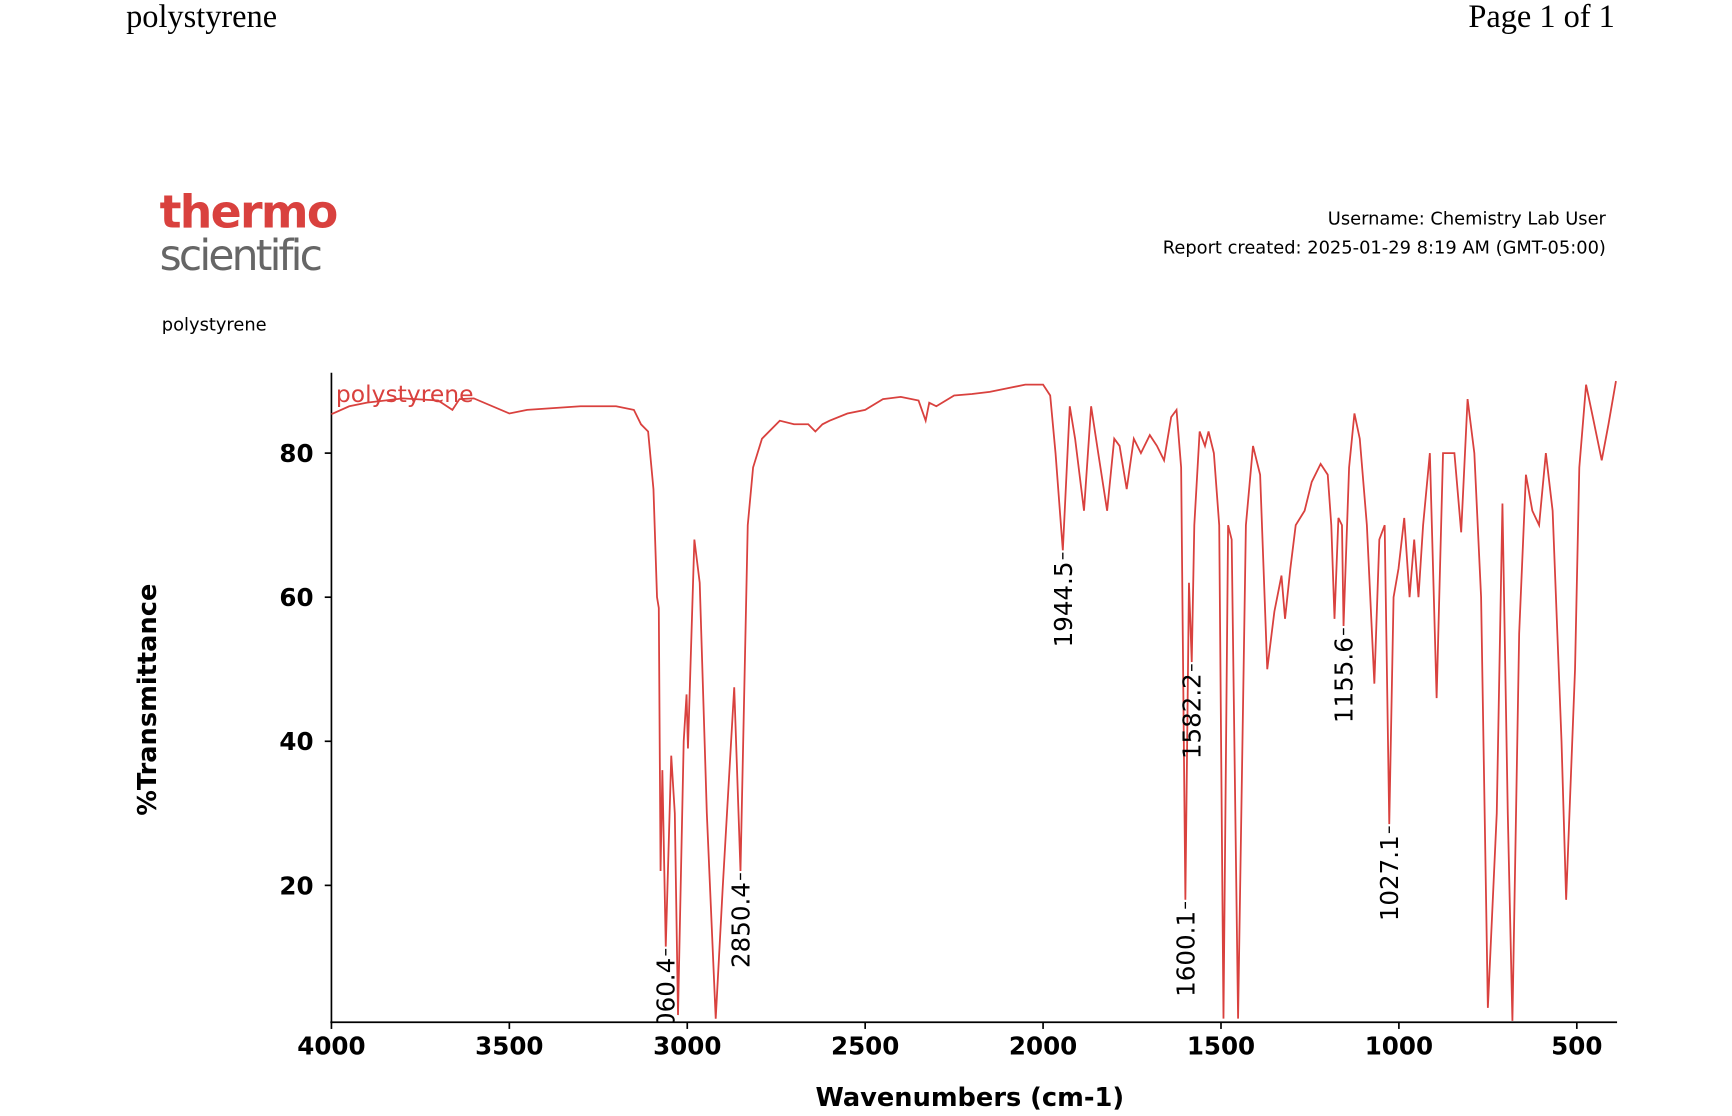  I want to click on peak-label: 1944.5, so click(1063, 605).